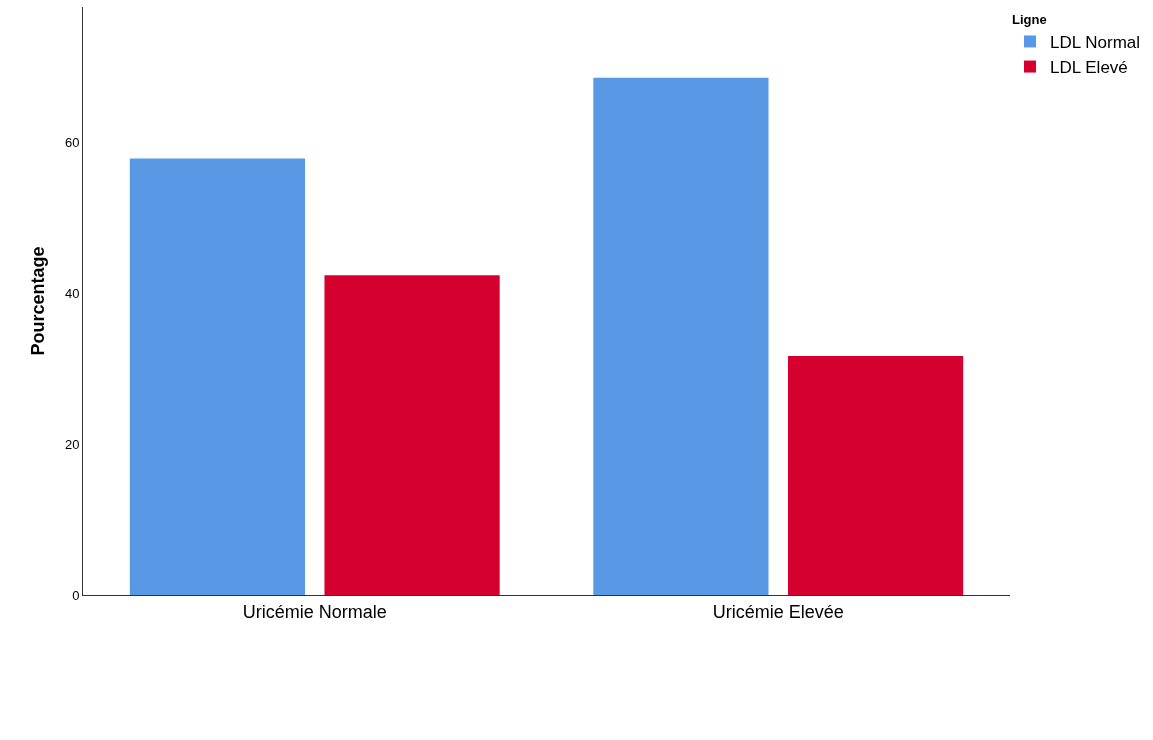  Describe the element at coordinates (1095, 43) in the screenshot. I see `legend-label: LDL Normal` at that location.